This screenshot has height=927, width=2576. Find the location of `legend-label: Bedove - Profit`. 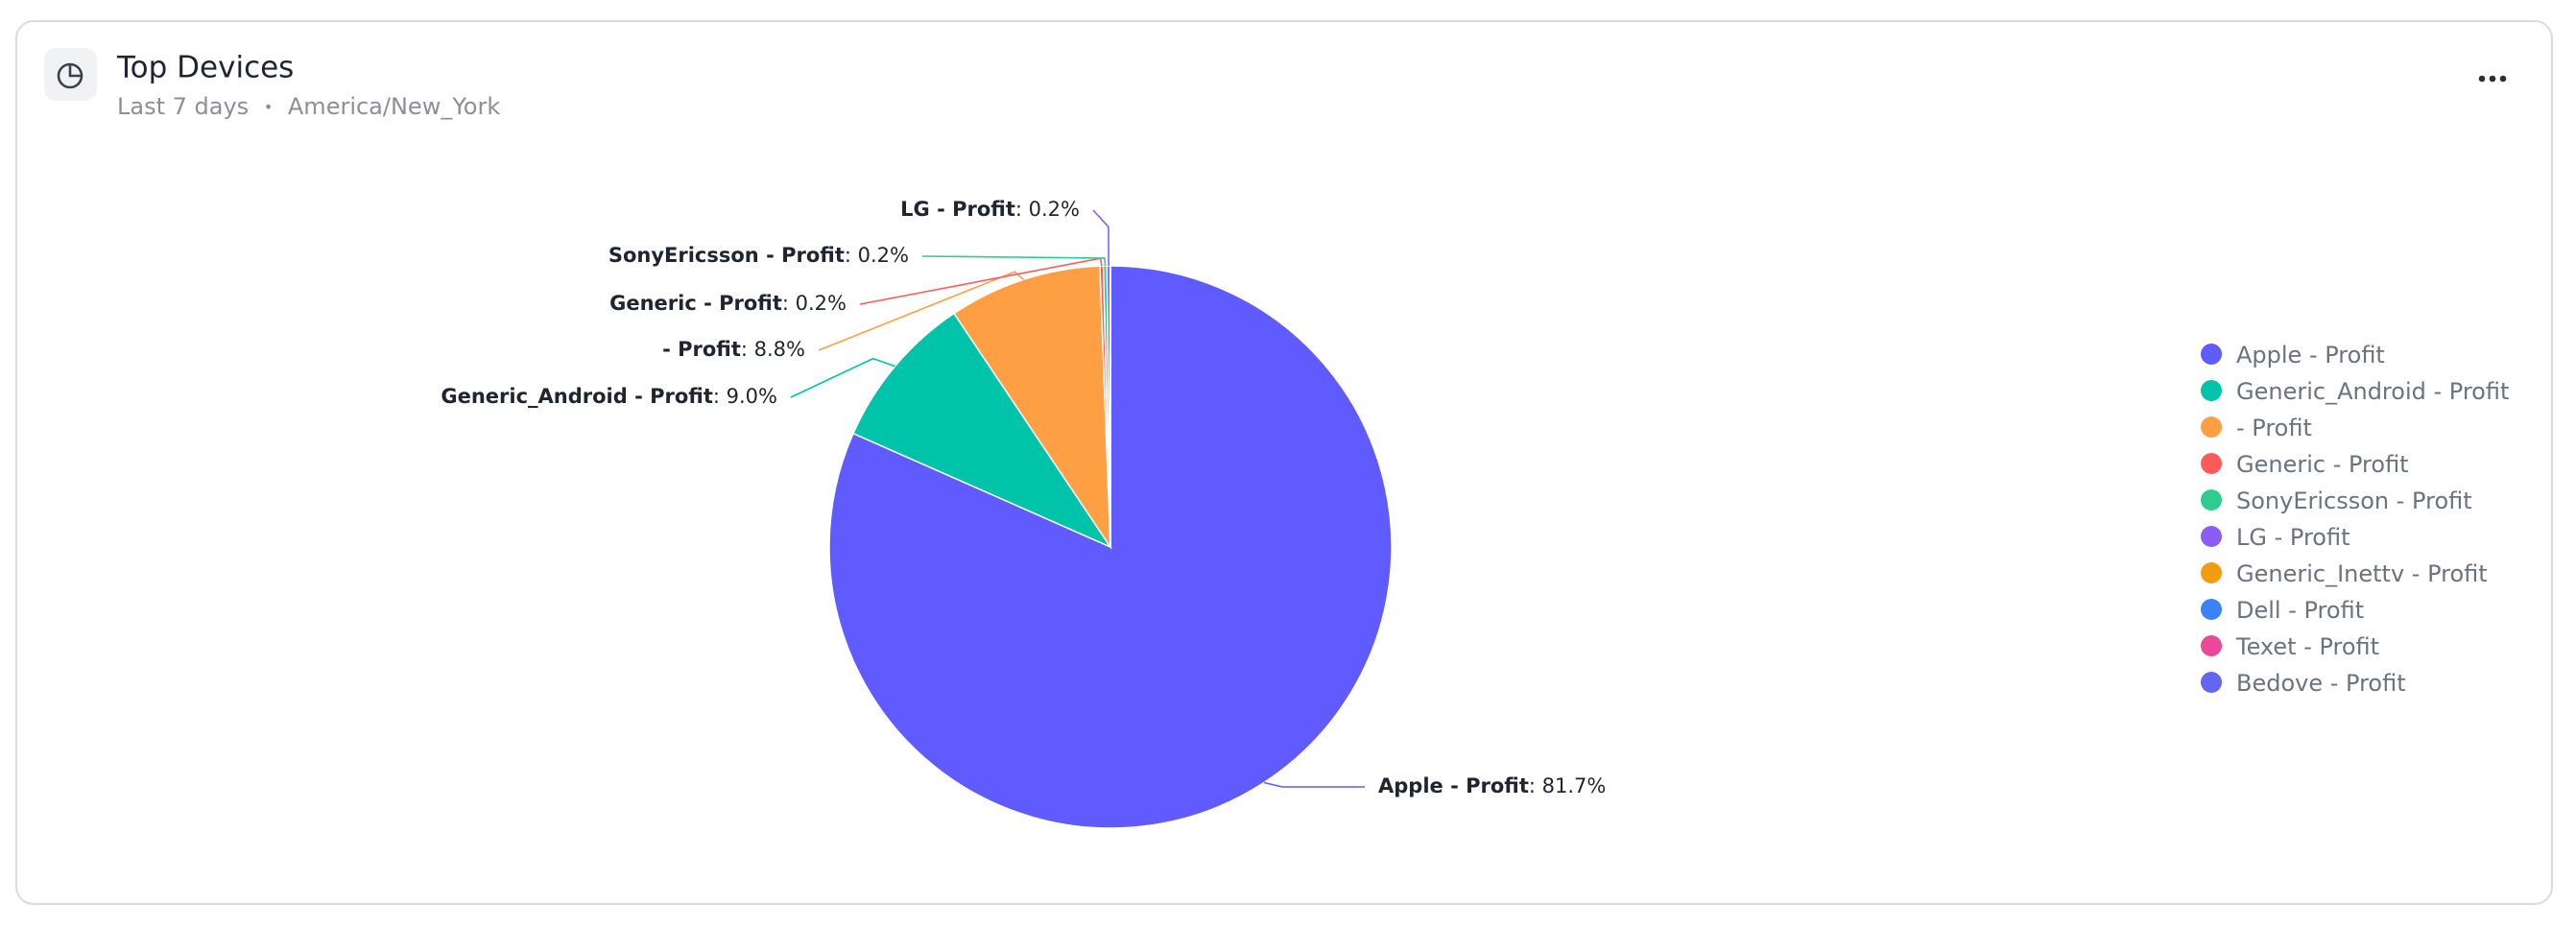

legend-label: Bedove - Profit is located at coordinates (2321, 683).